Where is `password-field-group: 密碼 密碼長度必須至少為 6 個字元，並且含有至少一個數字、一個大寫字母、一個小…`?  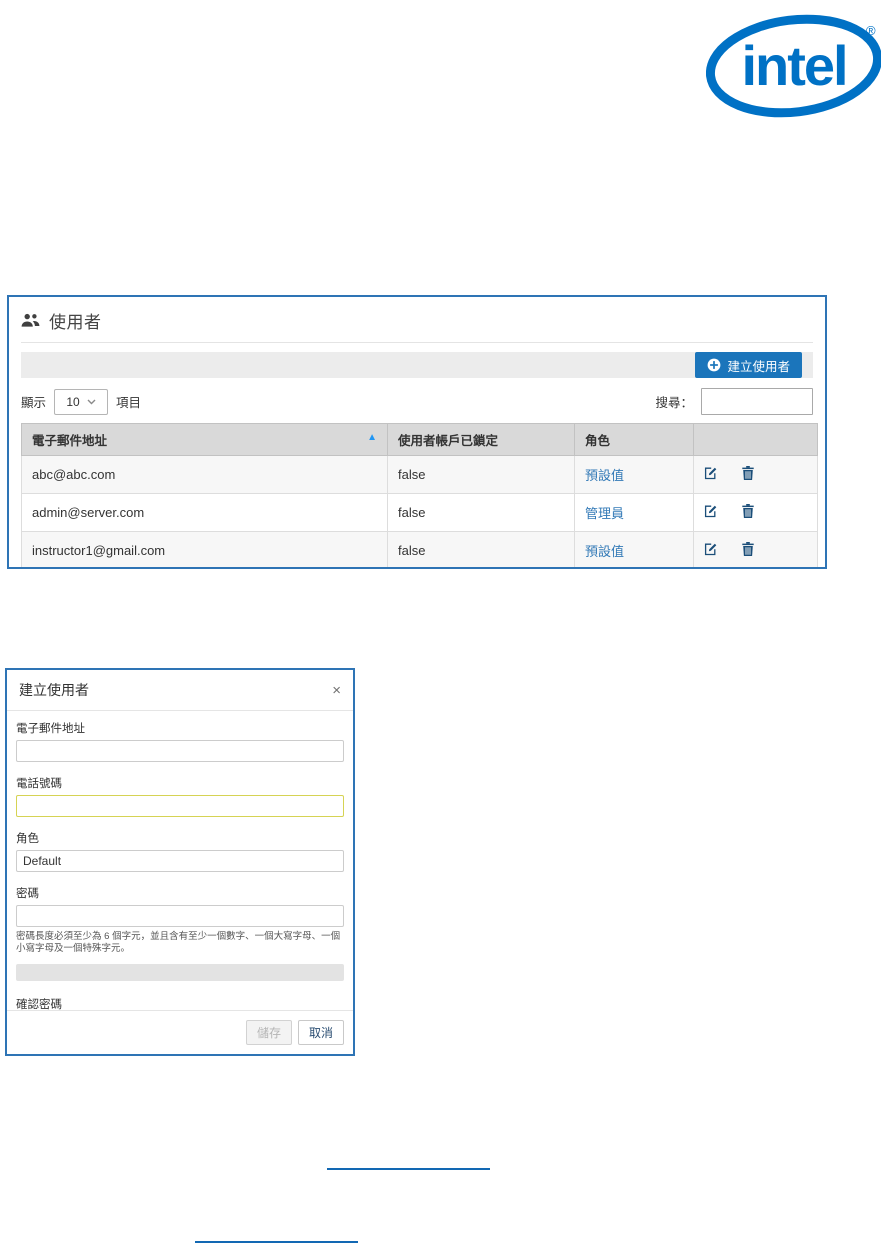 password-field-group: 密碼 密碼長度必須至少為 6 個字元，並且含有至少一個數字、一個大寫字母、一個小… is located at coordinates (180, 920).